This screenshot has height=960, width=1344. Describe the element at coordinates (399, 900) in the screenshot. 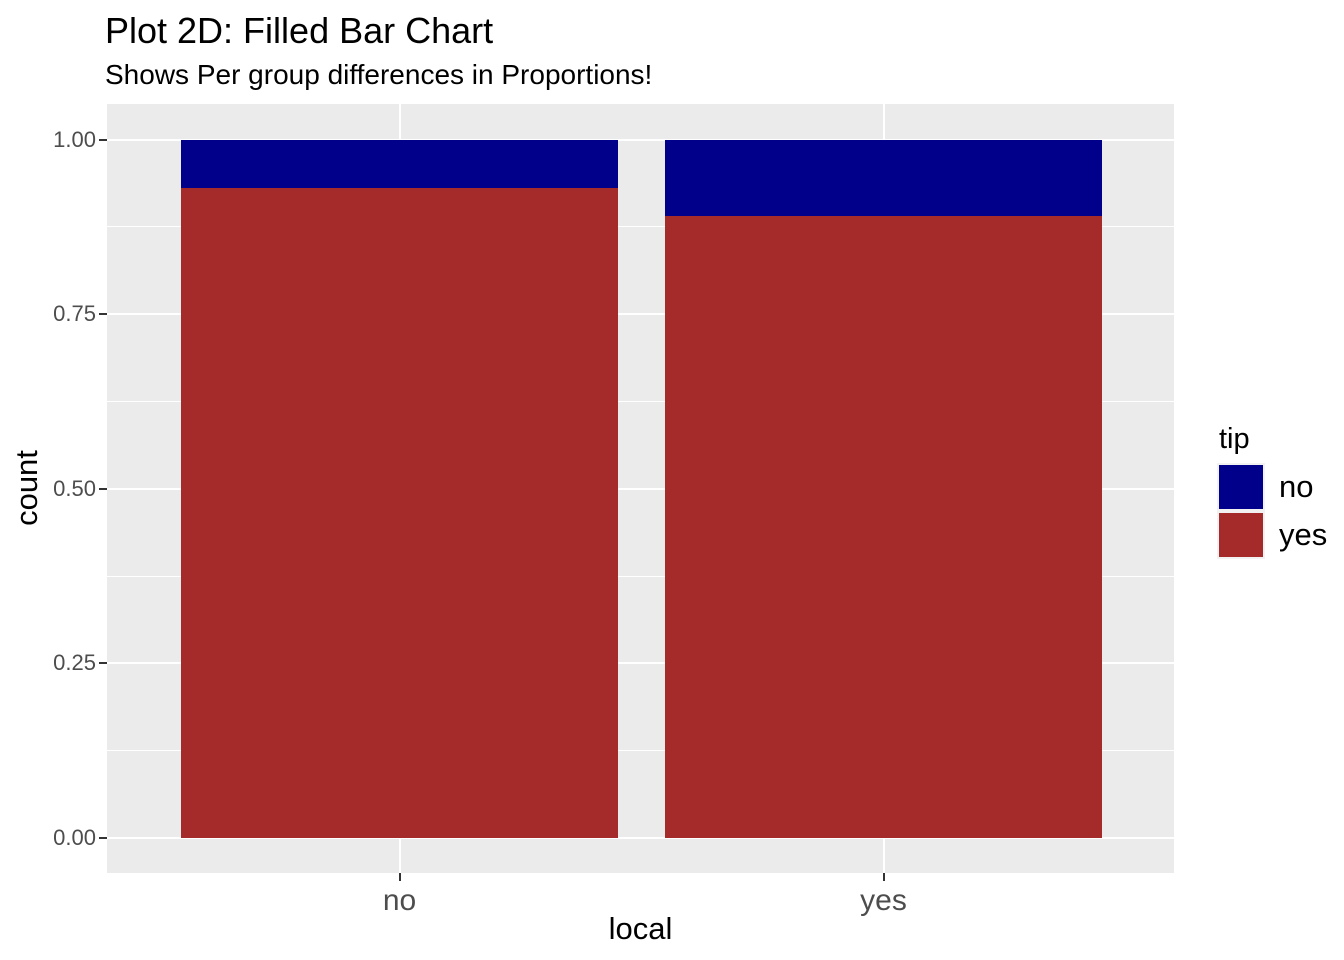

I see `x-tick-label: no` at that location.